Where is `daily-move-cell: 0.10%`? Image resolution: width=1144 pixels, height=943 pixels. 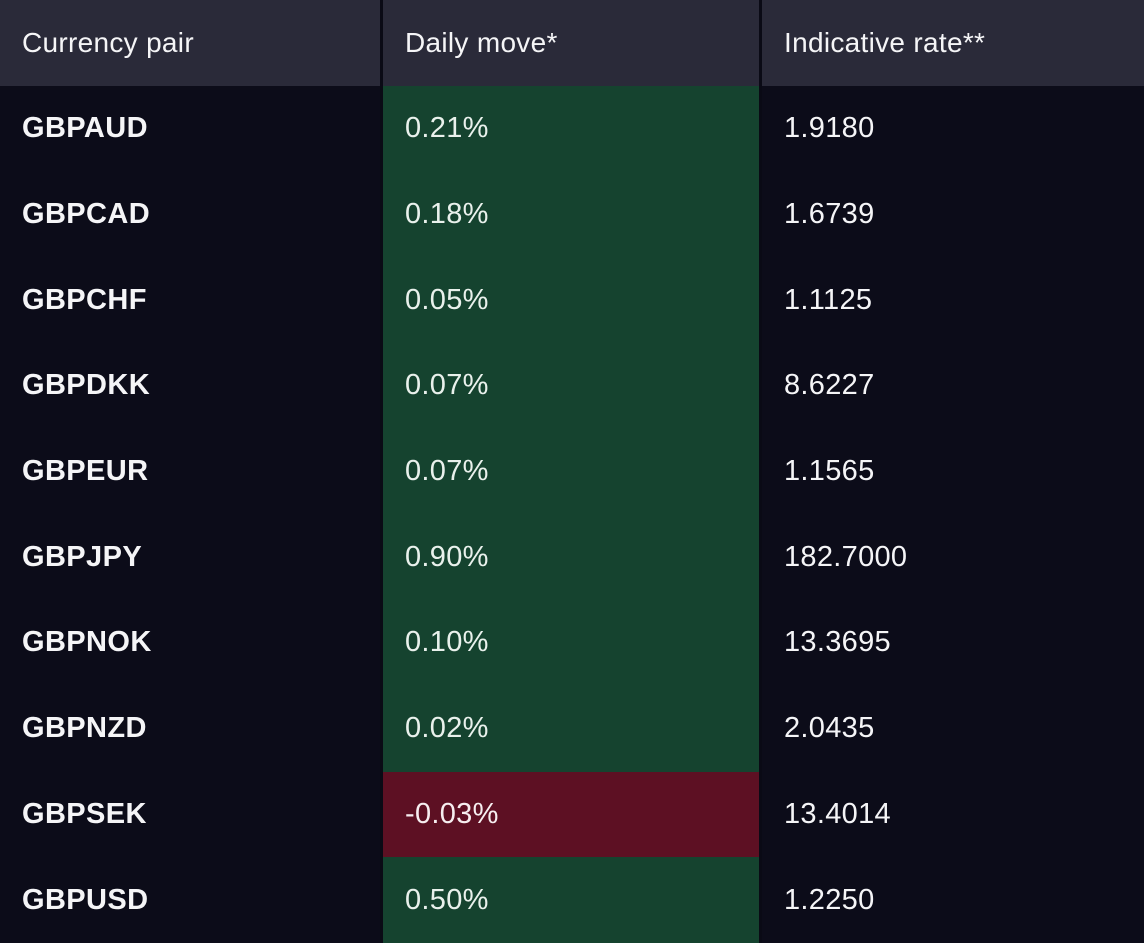
daily-move-cell: 0.10% is located at coordinates (571, 643).